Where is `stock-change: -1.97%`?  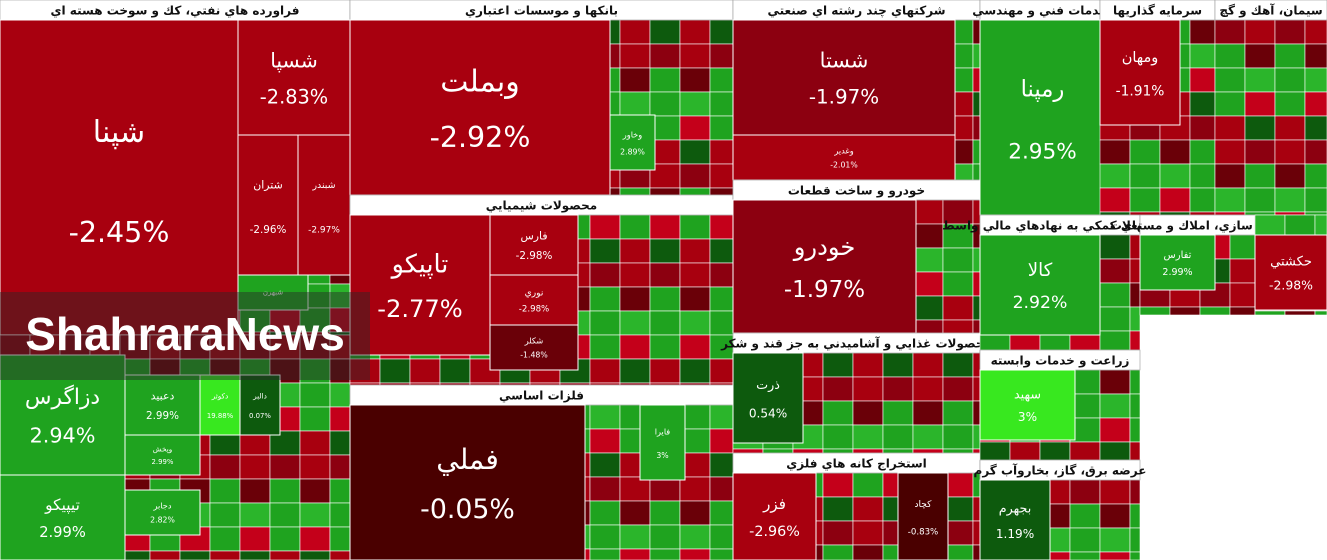
stock-change: -1.97% is located at coordinates (824, 290).